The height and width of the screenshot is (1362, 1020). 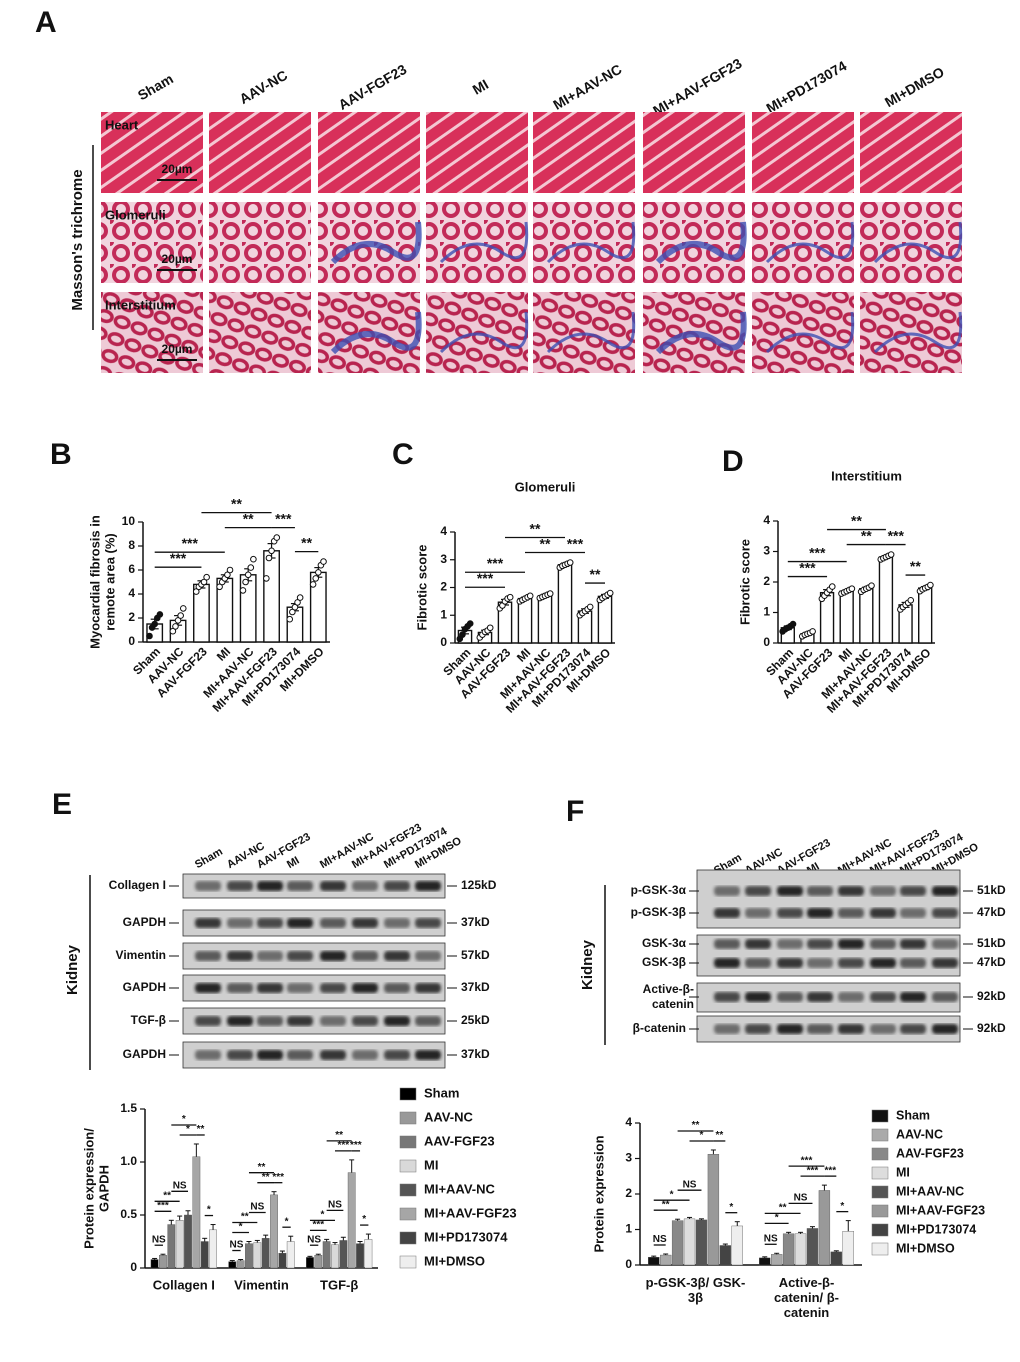 I want to click on legend-label: MI+AAV-NC, so click(x=930, y=1191).